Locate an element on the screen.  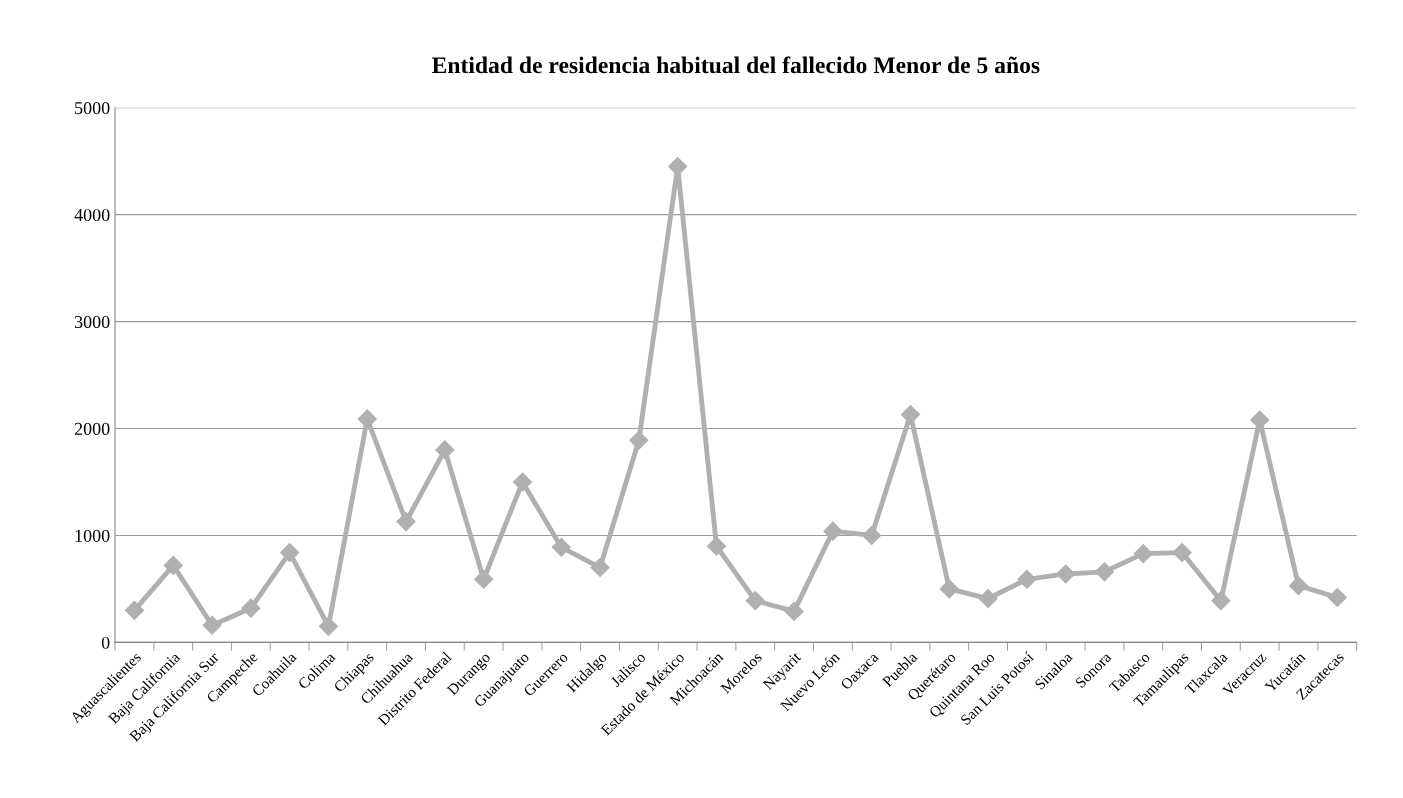
y-tick-label: 4000 is located at coordinates (92, 215).